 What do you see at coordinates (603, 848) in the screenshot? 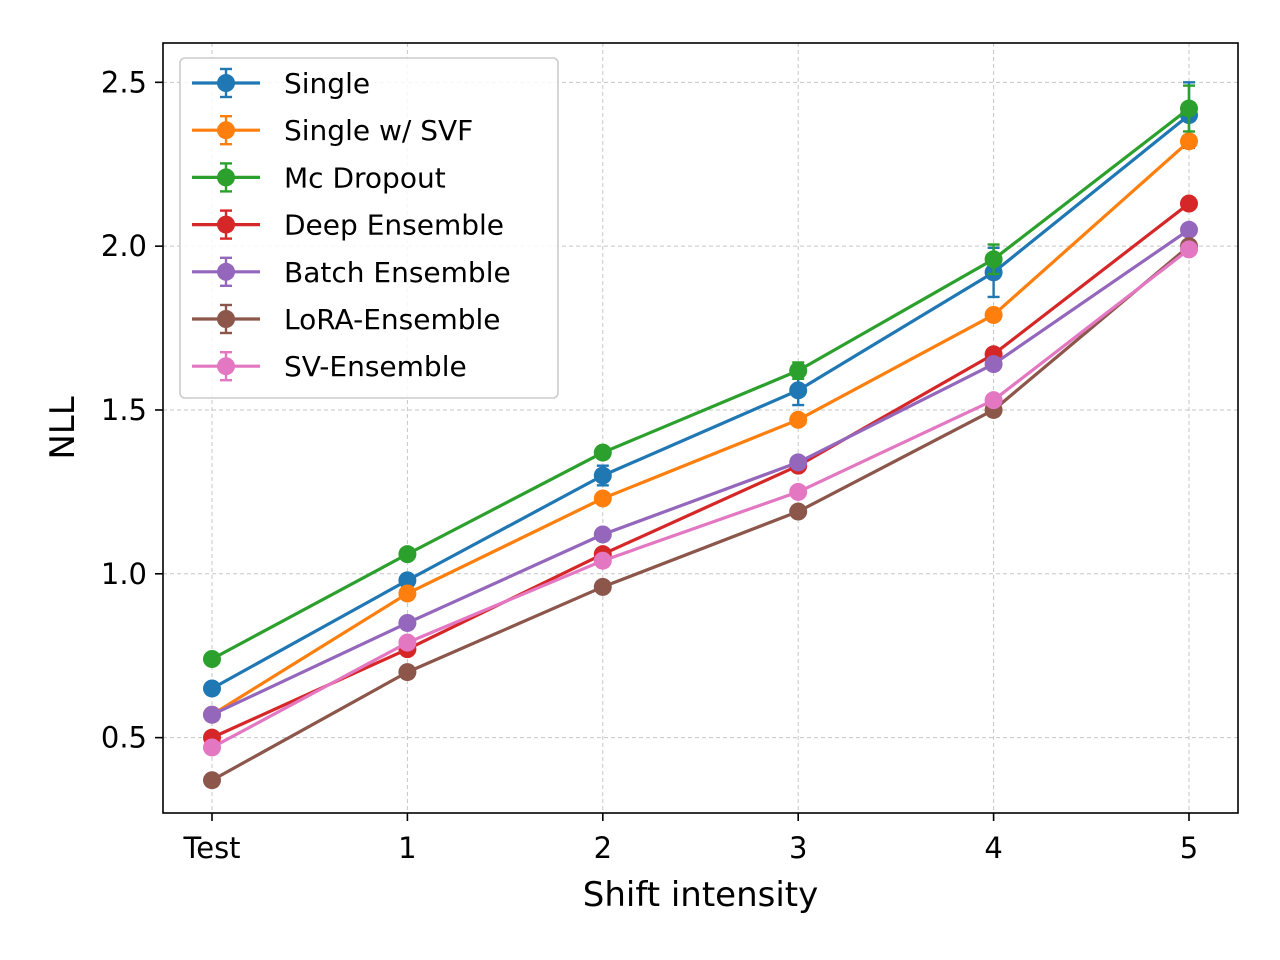
I see `x-tick-label: 2` at bounding box center [603, 848].